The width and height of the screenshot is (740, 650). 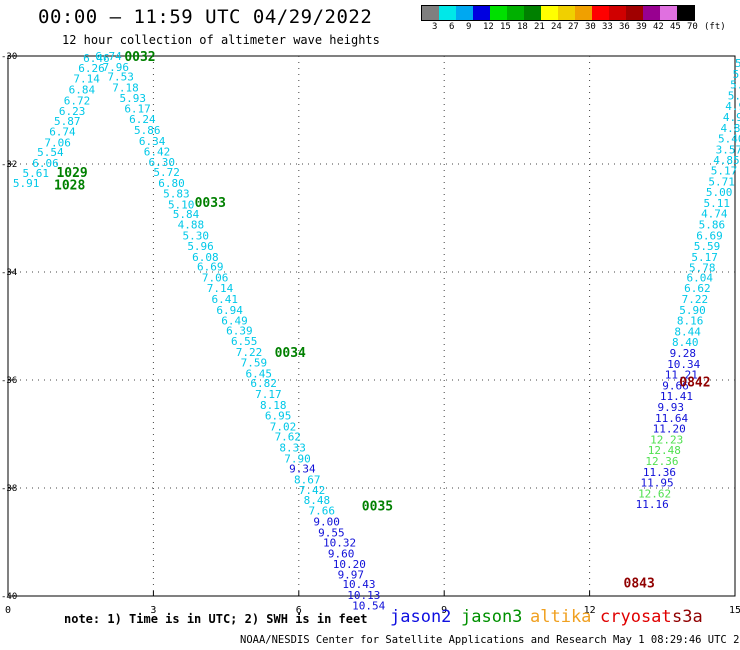 What do you see at coordinates (239, 330) in the screenshot?
I see `swh-value-label: 6.39` at bounding box center [239, 330].